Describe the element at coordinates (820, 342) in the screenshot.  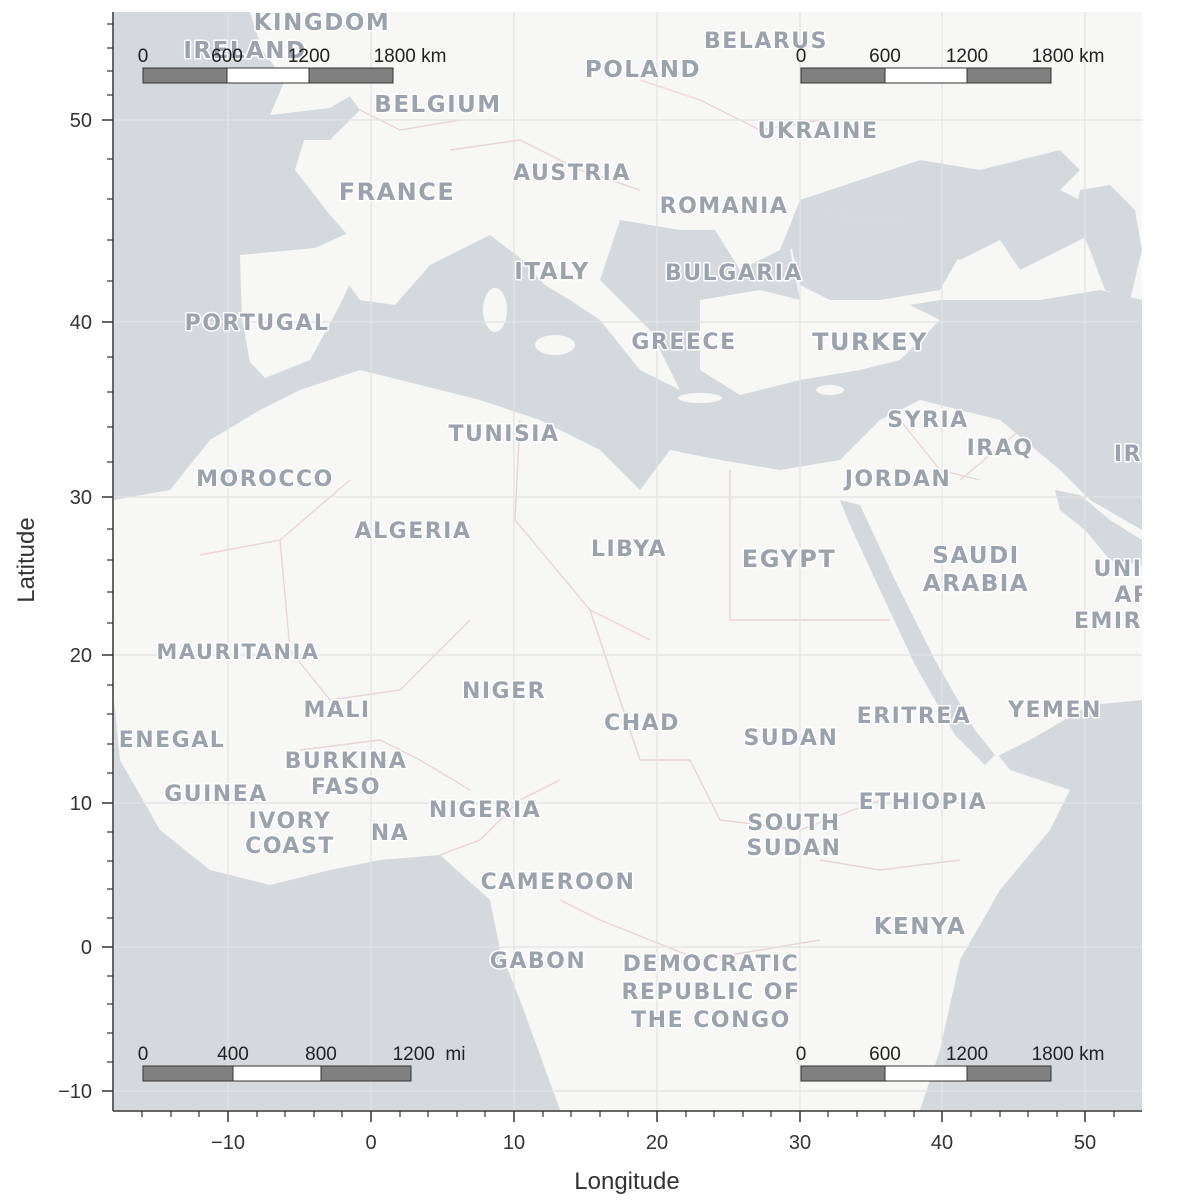
I see `anatolia-land` at that location.